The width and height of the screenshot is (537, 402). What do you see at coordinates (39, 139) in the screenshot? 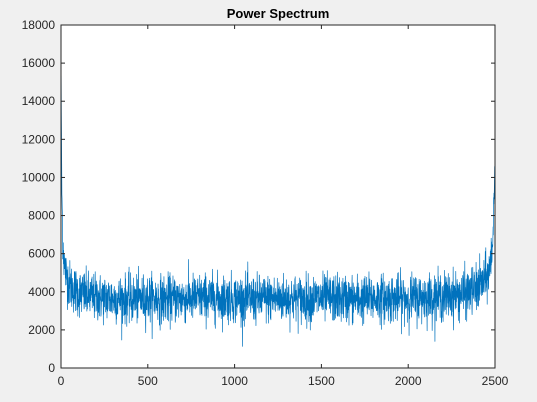
I see `y-tick-label: 12000` at bounding box center [39, 139].